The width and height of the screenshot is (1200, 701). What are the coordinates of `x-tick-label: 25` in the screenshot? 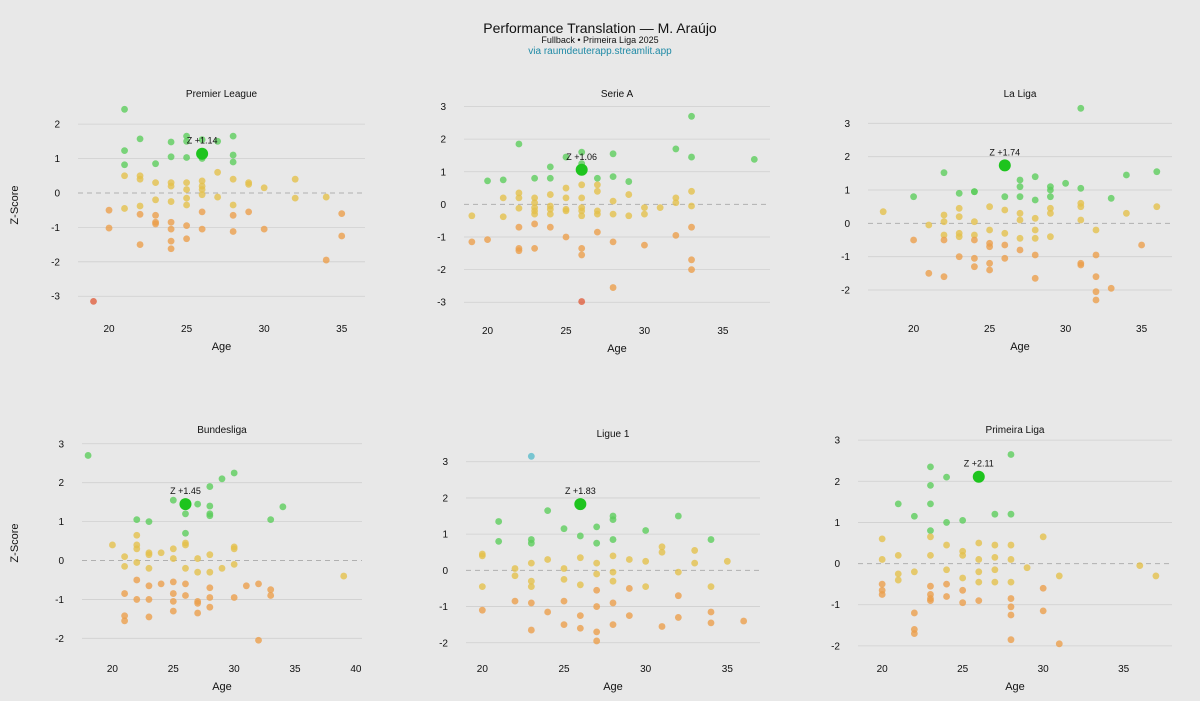 It's located at (990, 329).